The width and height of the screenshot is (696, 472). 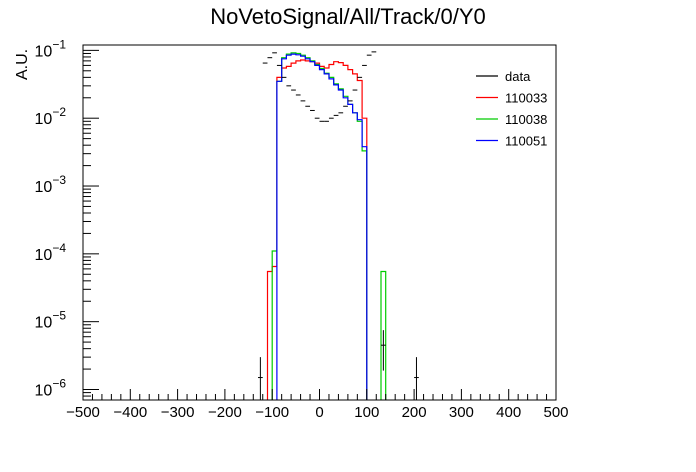 I want to click on y-tick-label: 10⁻¹, so click(x=51, y=48).